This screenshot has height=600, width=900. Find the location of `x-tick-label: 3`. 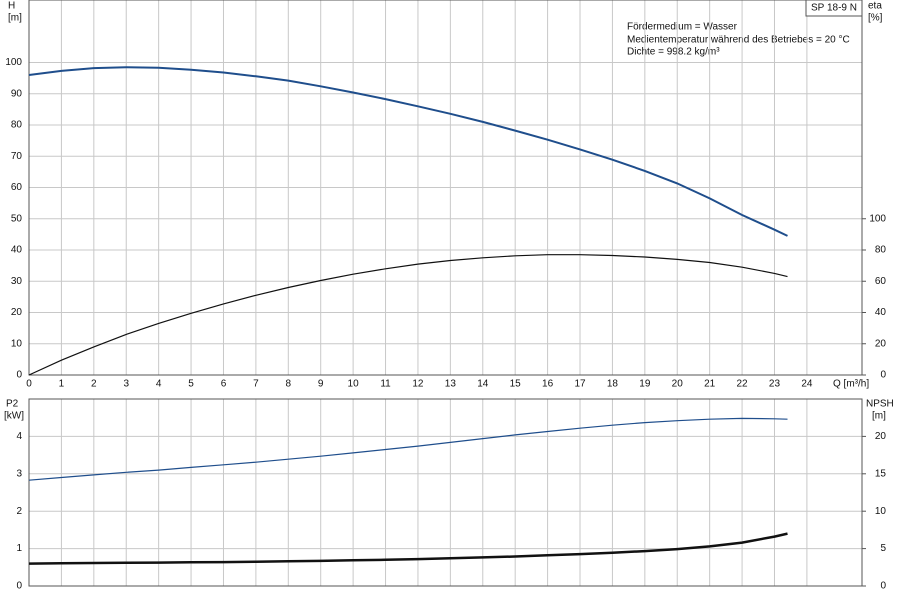

x-tick-label: 3 is located at coordinates (126, 384).